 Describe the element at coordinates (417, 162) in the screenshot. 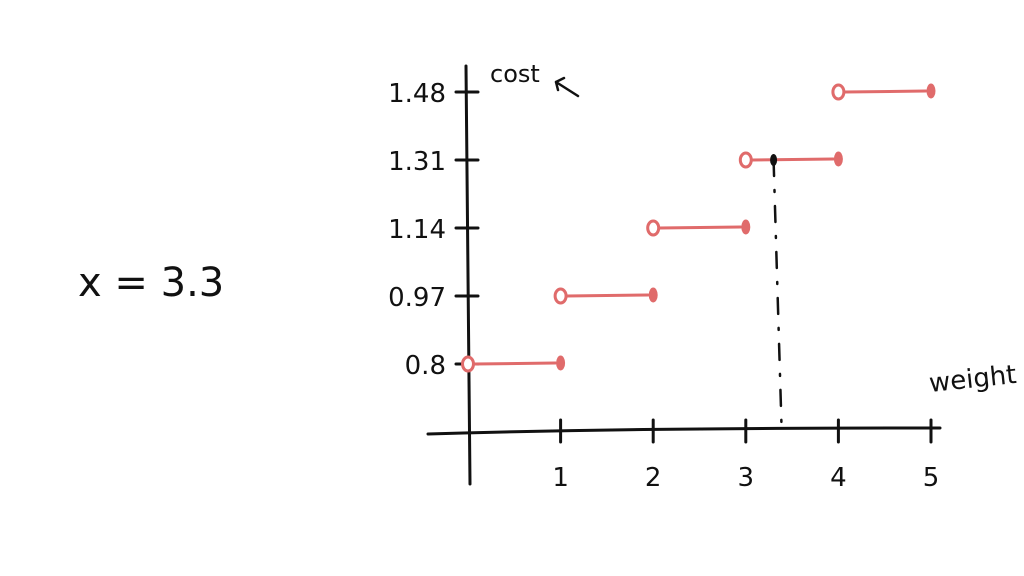

I see `y-tick-label-1.31: 1.31` at that location.